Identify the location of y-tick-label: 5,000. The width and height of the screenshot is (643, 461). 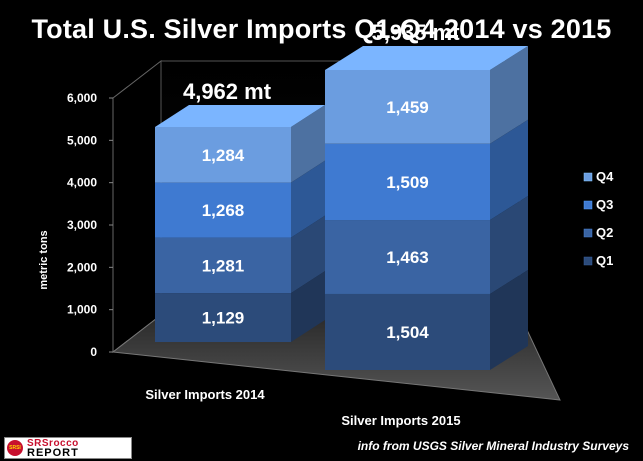
(82, 140).